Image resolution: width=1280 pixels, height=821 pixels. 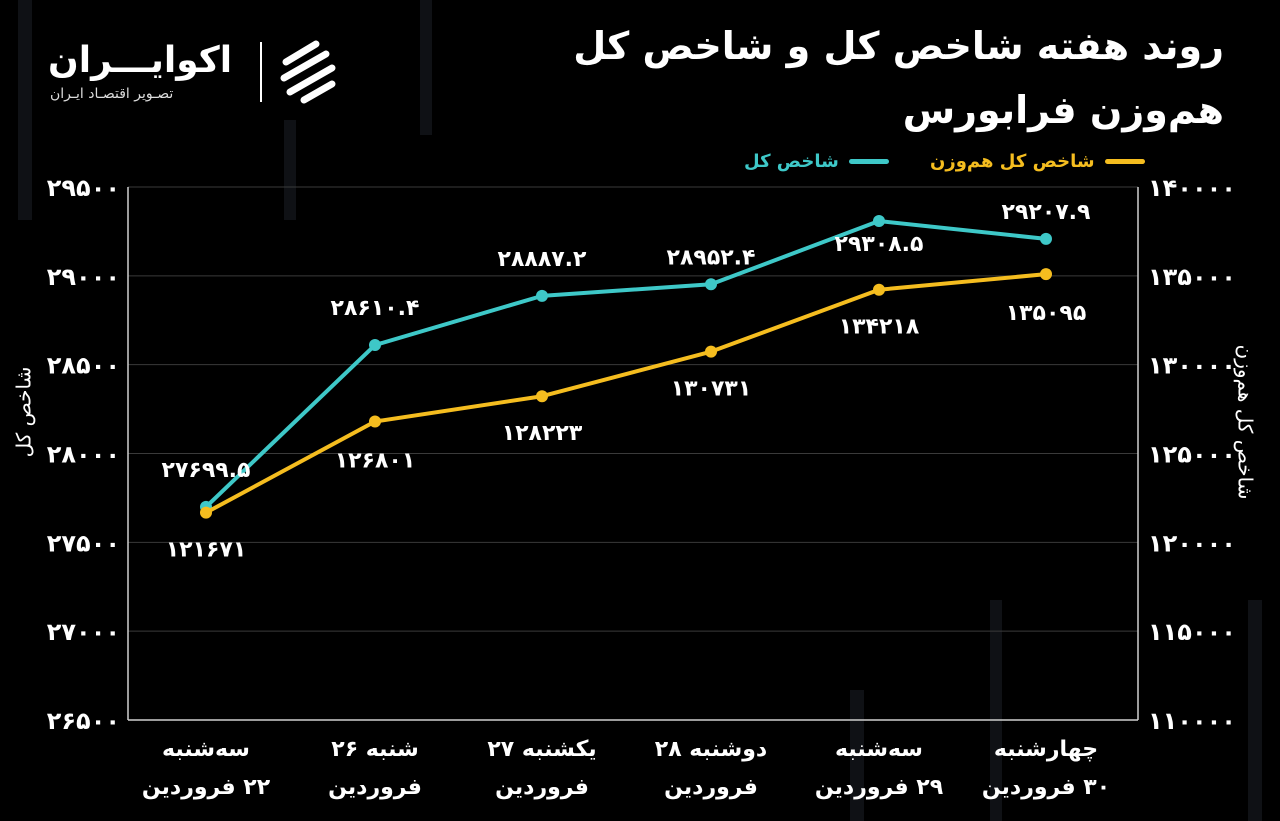 I want to click on brand-logo: اکوایـــران تصـویر اقتصـاد ایـران, so click(x=192, y=76).